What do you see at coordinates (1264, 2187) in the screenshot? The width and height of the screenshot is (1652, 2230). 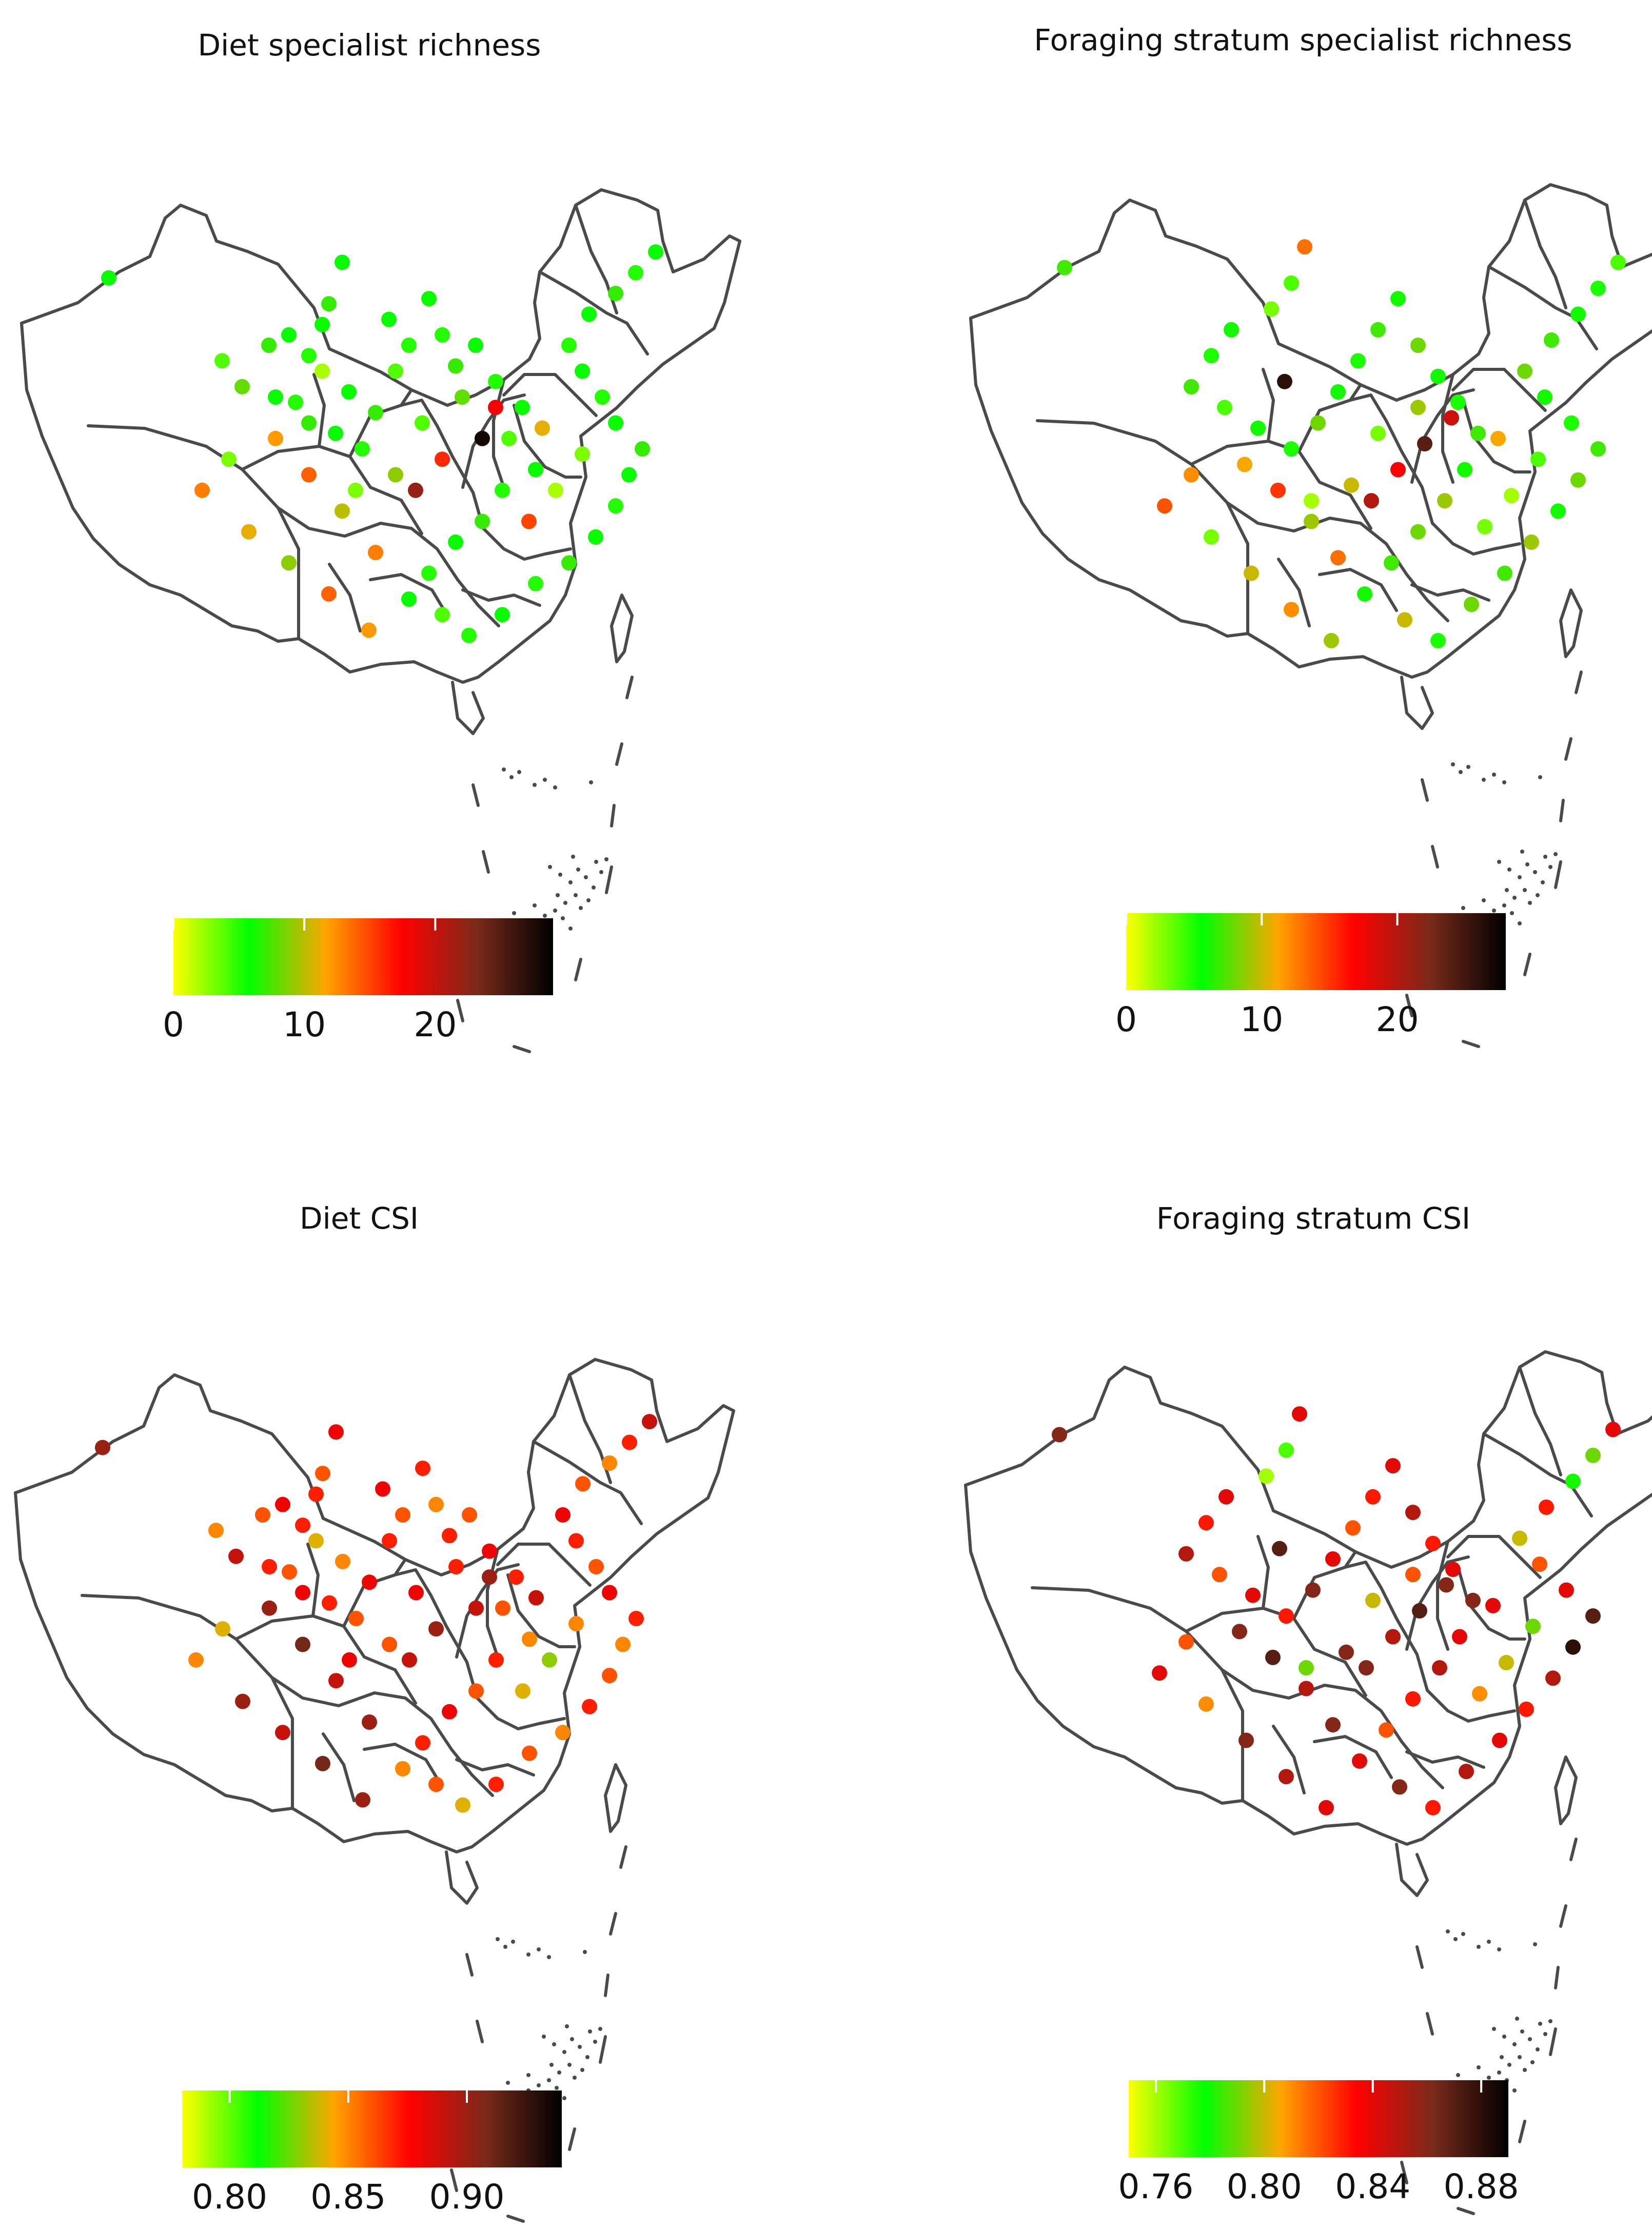 I see `colorbar-tick-label: 0.80` at bounding box center [1264, 2187].